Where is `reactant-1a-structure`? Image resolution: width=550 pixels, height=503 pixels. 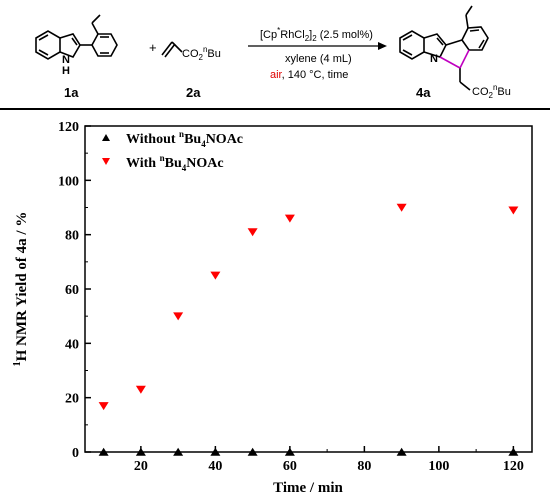
reactant-1a-structure is located at coordinates (76, 37).